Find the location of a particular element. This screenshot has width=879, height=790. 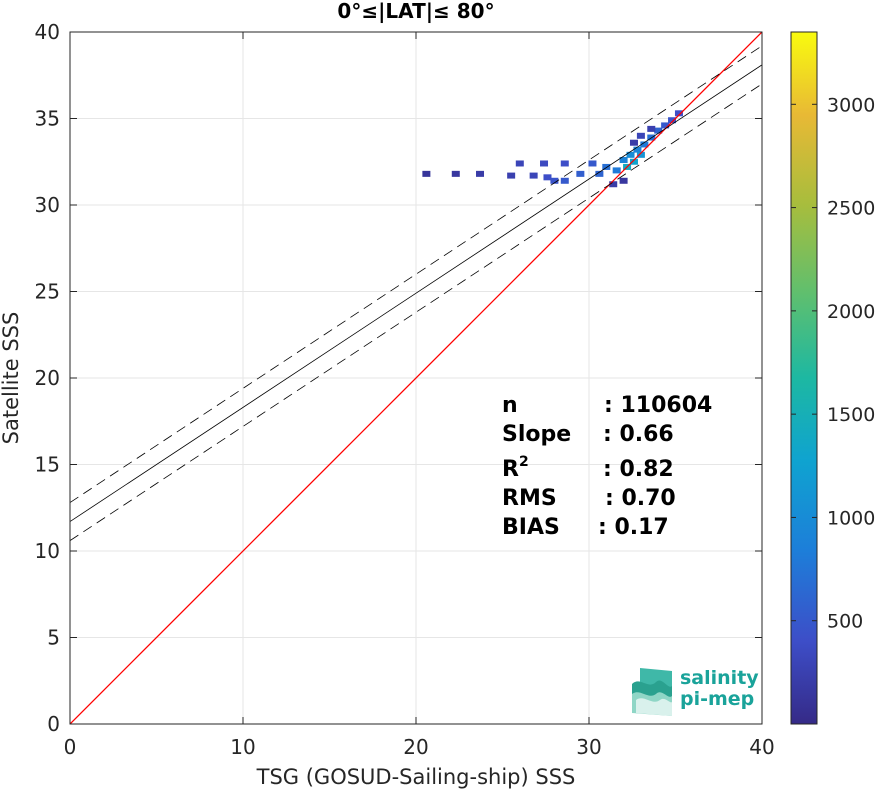

stat-r2-value: : 0.82 is located at coordinates (638, 469).